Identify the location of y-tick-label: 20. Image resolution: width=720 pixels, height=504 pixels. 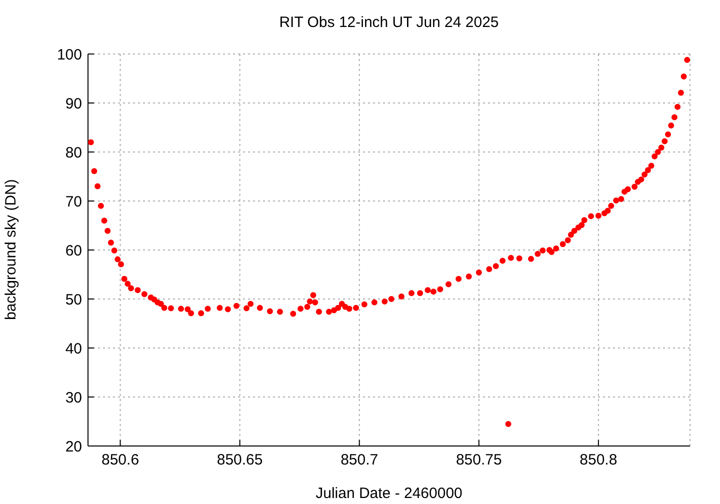
(73, 447).